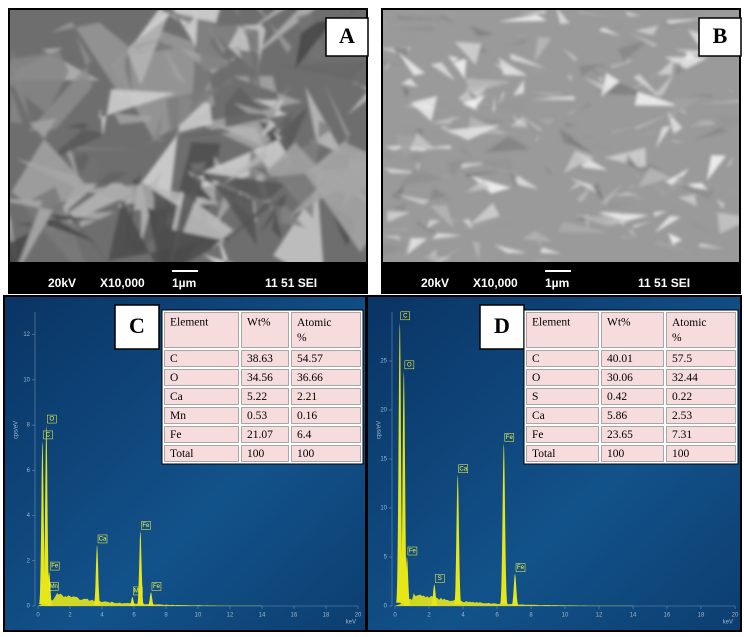  What do you see at coordinates (157, 587) in the screenshot?
I see `peak-label: Fe` at bounding box center [157, 587].